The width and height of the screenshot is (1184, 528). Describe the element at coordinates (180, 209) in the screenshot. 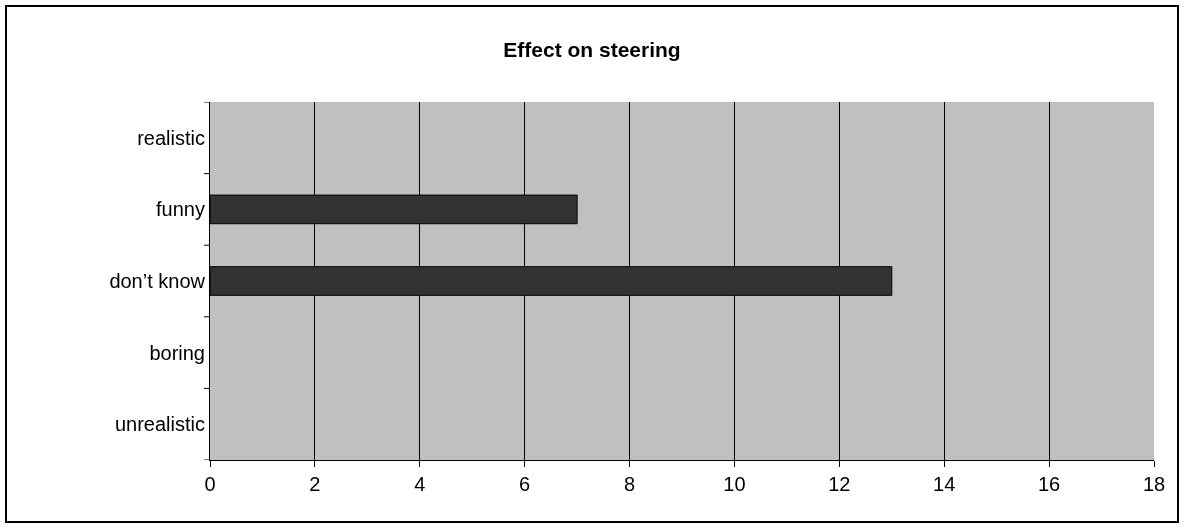

I see `y-tick-label: funny` at that location.